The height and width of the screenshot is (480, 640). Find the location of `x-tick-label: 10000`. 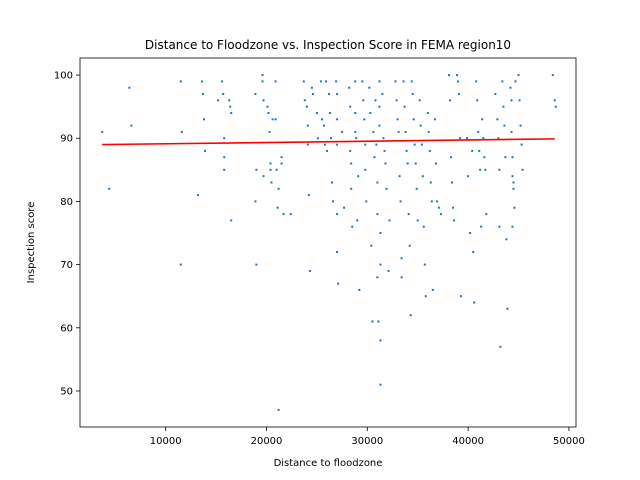

x-tick-label: 10000 is located at coordinates (166, 441).